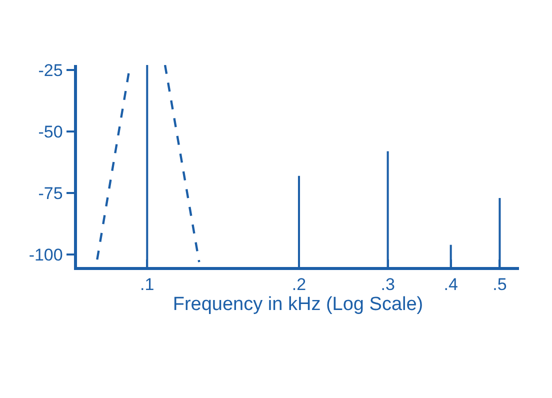 The height and width of the screenshot is (398, 552). Describe the element at coordinates (499, 284) in the screenshot. I see `x-tick-label: .5` at that location.